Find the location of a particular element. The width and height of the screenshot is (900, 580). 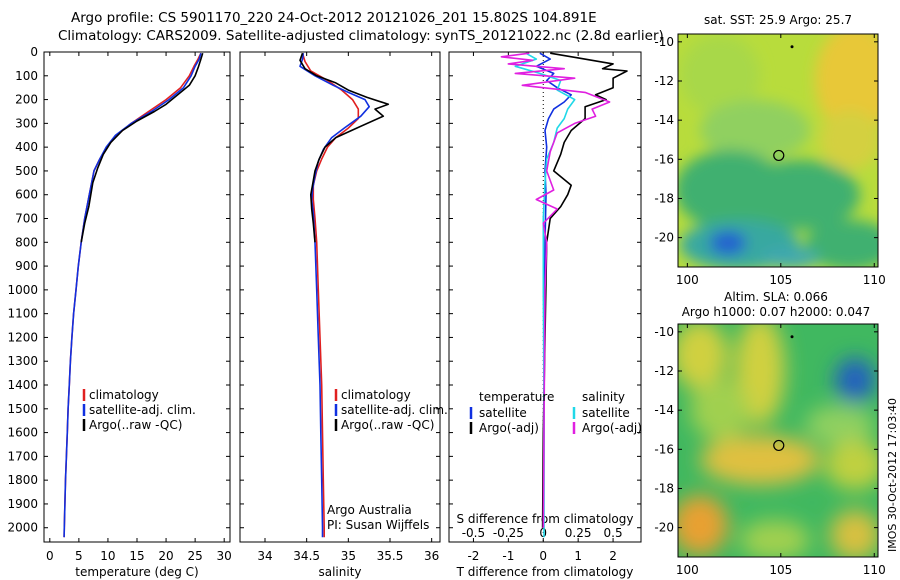

depth-tick-label: 1700 is located at coordinates (22, 456).